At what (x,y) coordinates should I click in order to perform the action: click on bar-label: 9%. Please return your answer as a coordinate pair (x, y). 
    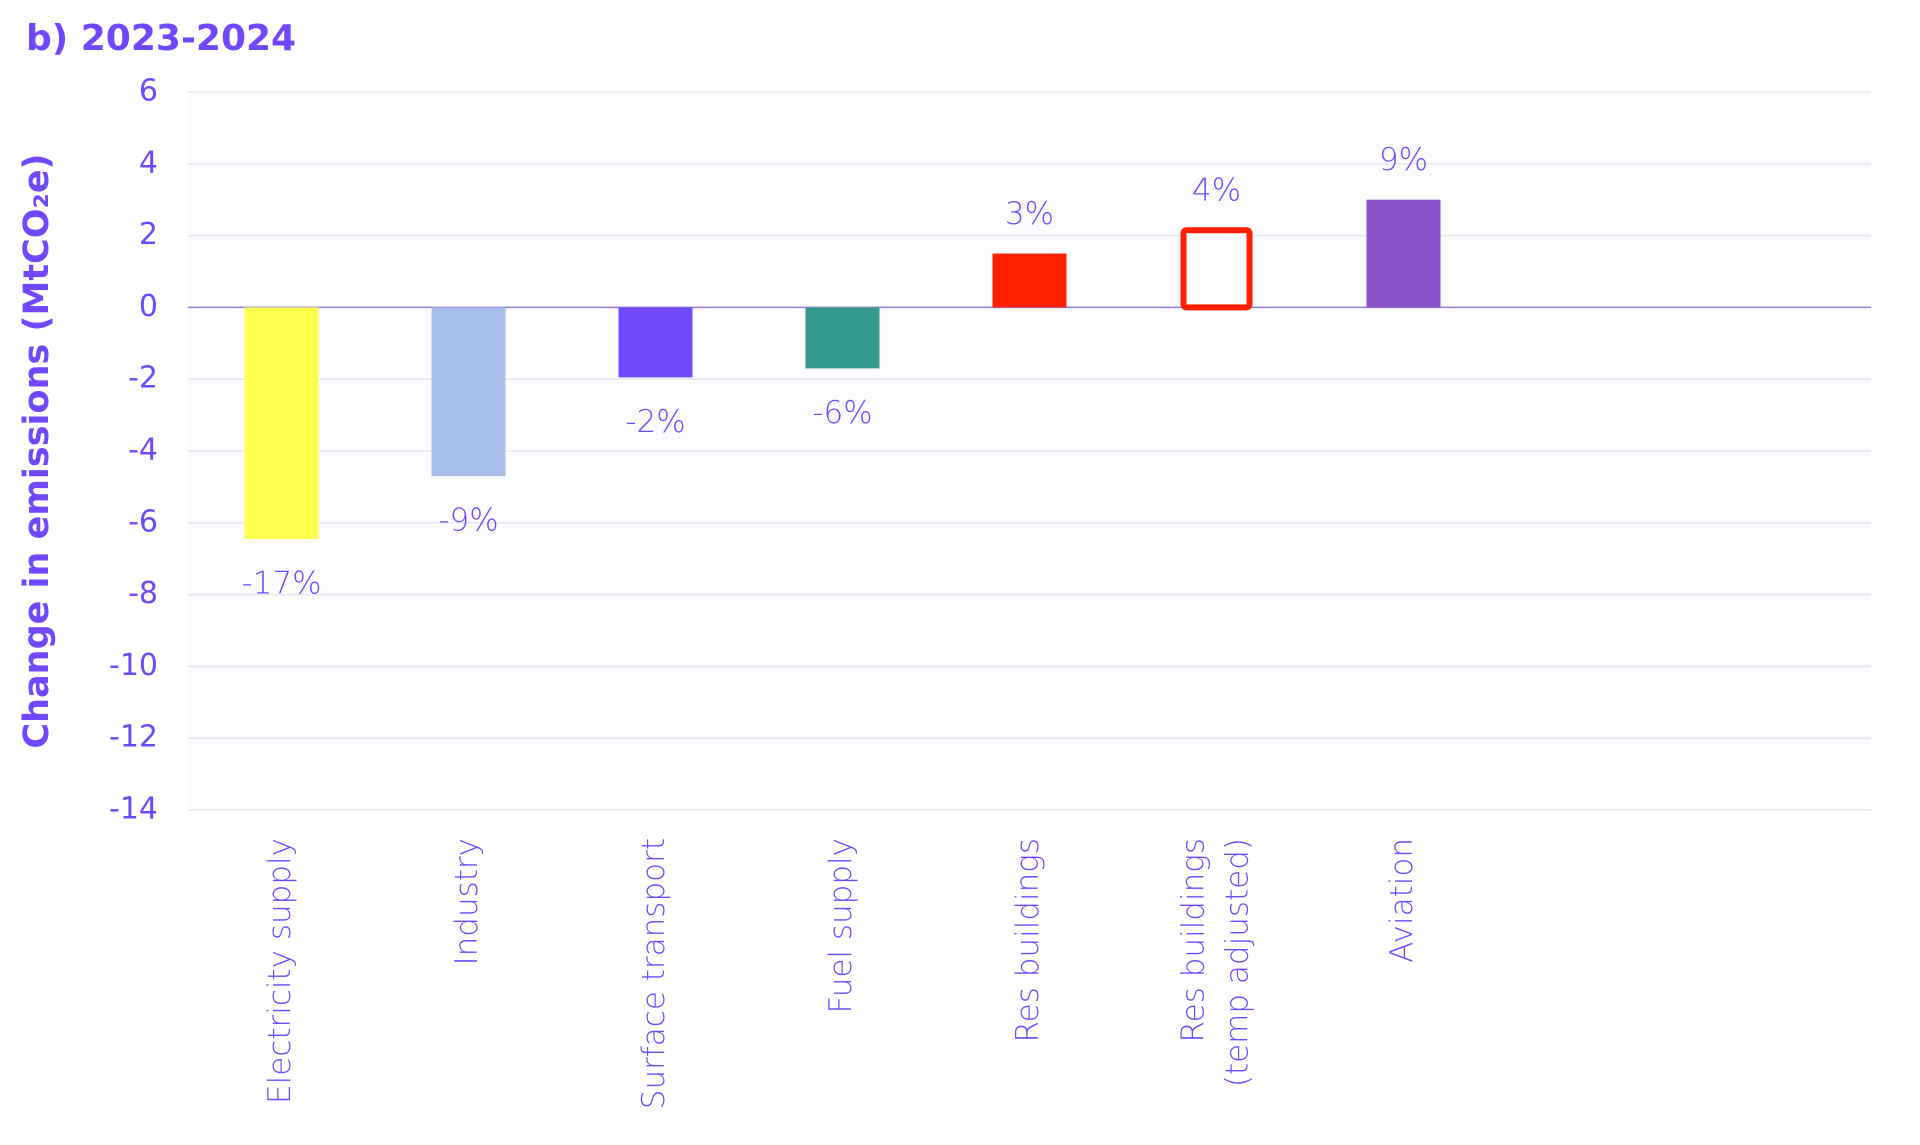
    Looking at the image, I should click on (1403, 160).